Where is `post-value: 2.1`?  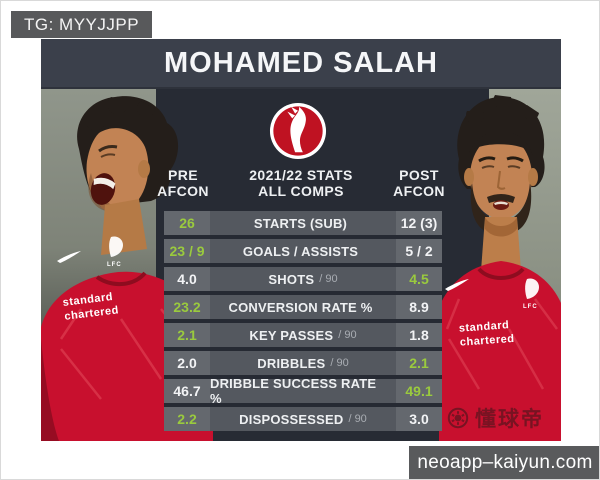
post-value: 2.1 is located at coordinates (419, 363).